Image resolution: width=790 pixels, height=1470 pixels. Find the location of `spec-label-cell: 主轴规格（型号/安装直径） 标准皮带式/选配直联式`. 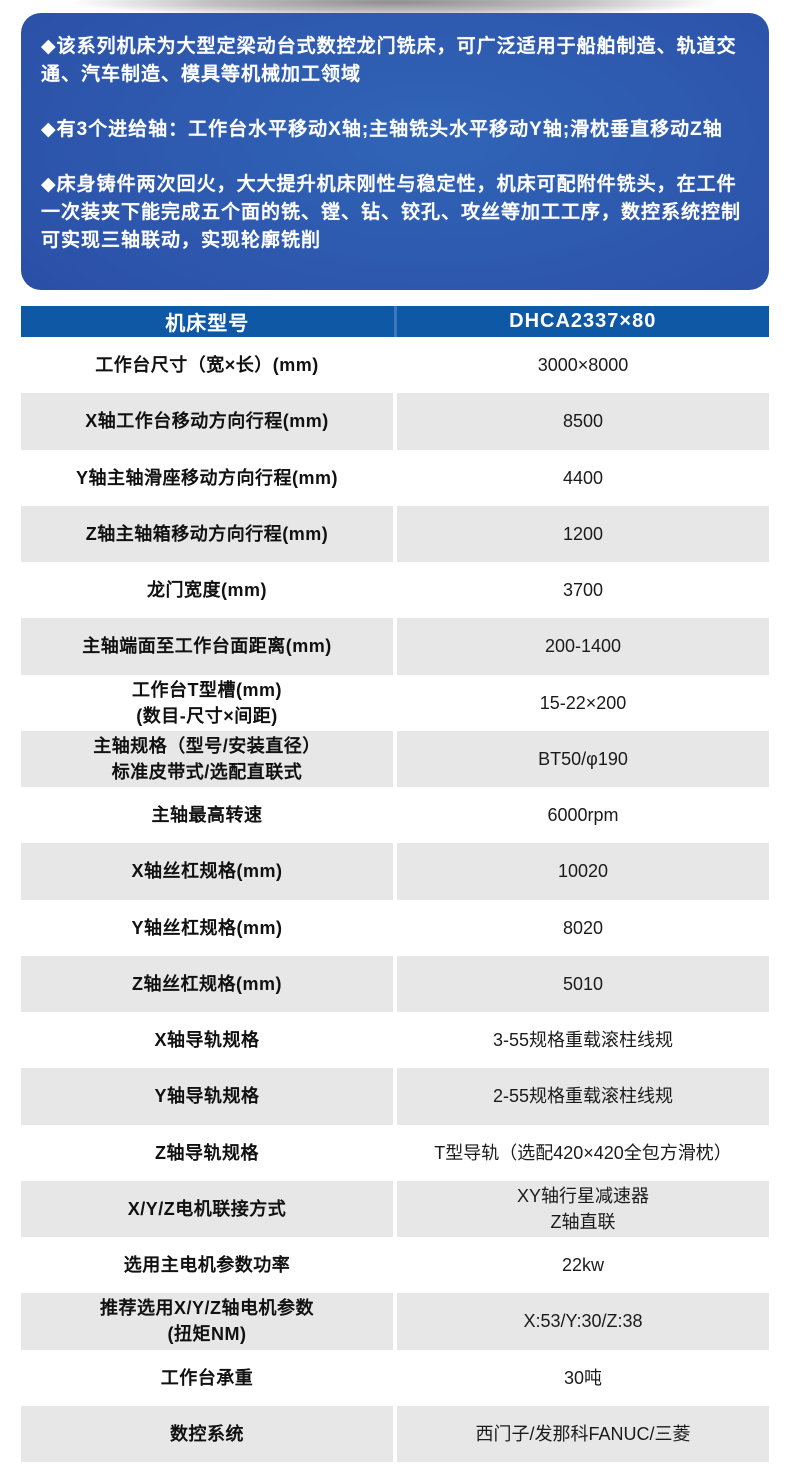

spec-label-cell: 主轴规格（型号/安装直径） 标准皮带式/选配直联式 is located at coordinates (207, 758).